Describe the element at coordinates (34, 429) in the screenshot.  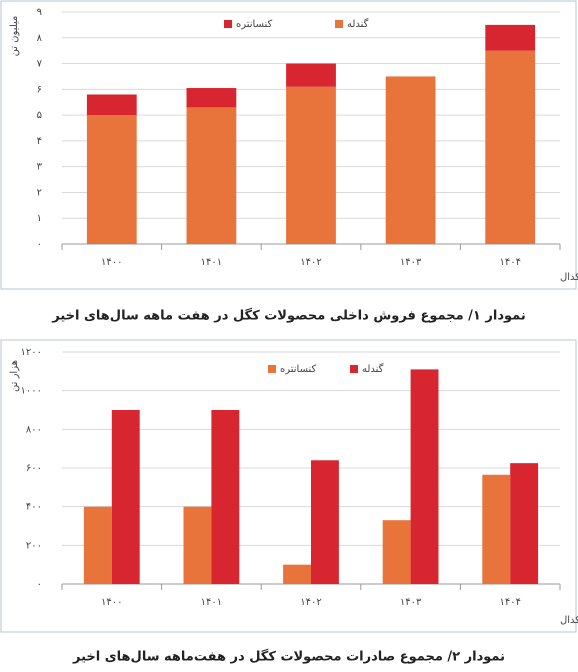
I see `y-tick-label: ۸۰۰` at that location.